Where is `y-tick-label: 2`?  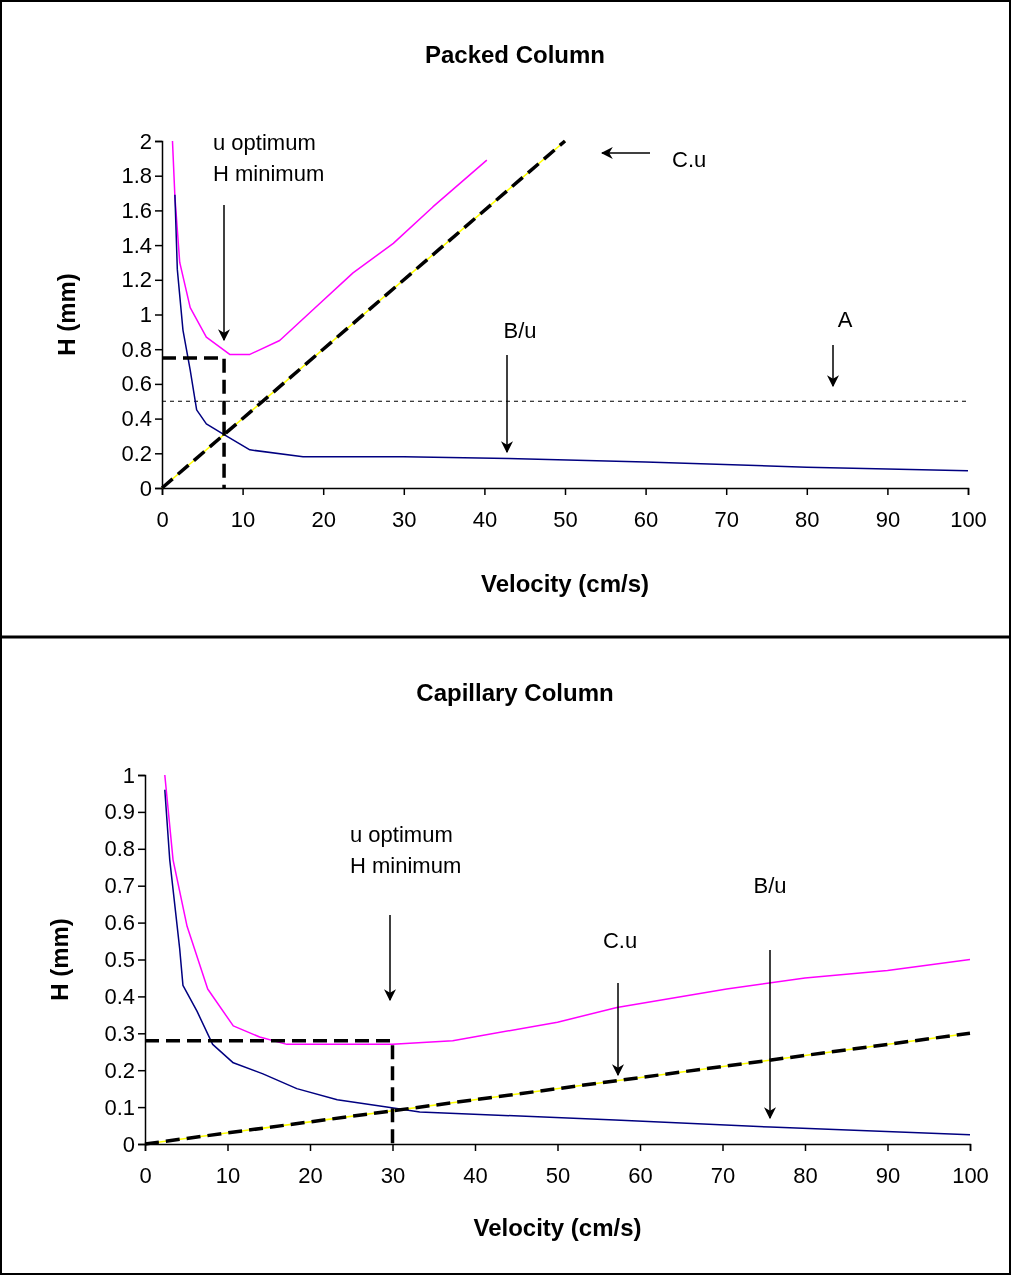 y-tick-label: 2 is located at coordinates (145, 141).